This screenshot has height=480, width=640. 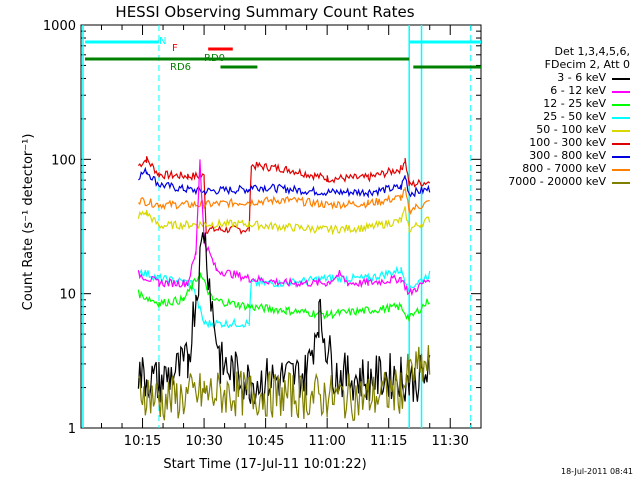 I want to click on legend-header-line: Det 1,3,4,5,6,, so click(x=592, y=51).